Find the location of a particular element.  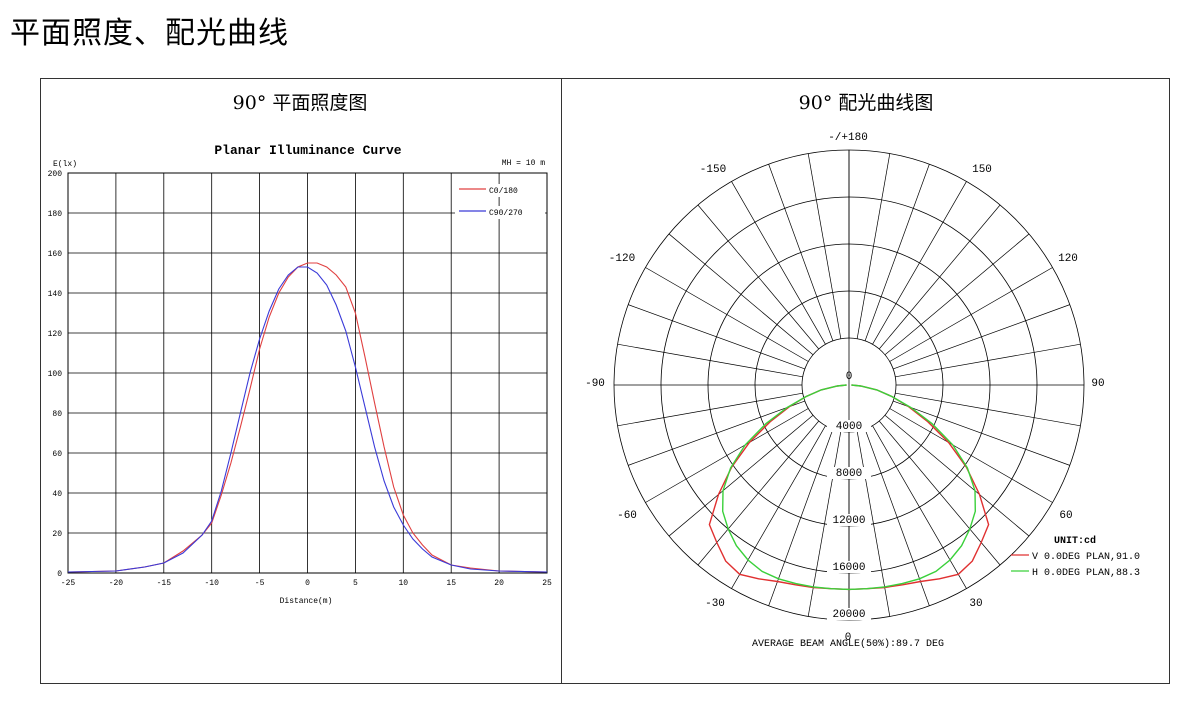

y-tick-label: 20 is located at coordinates (57, 534).